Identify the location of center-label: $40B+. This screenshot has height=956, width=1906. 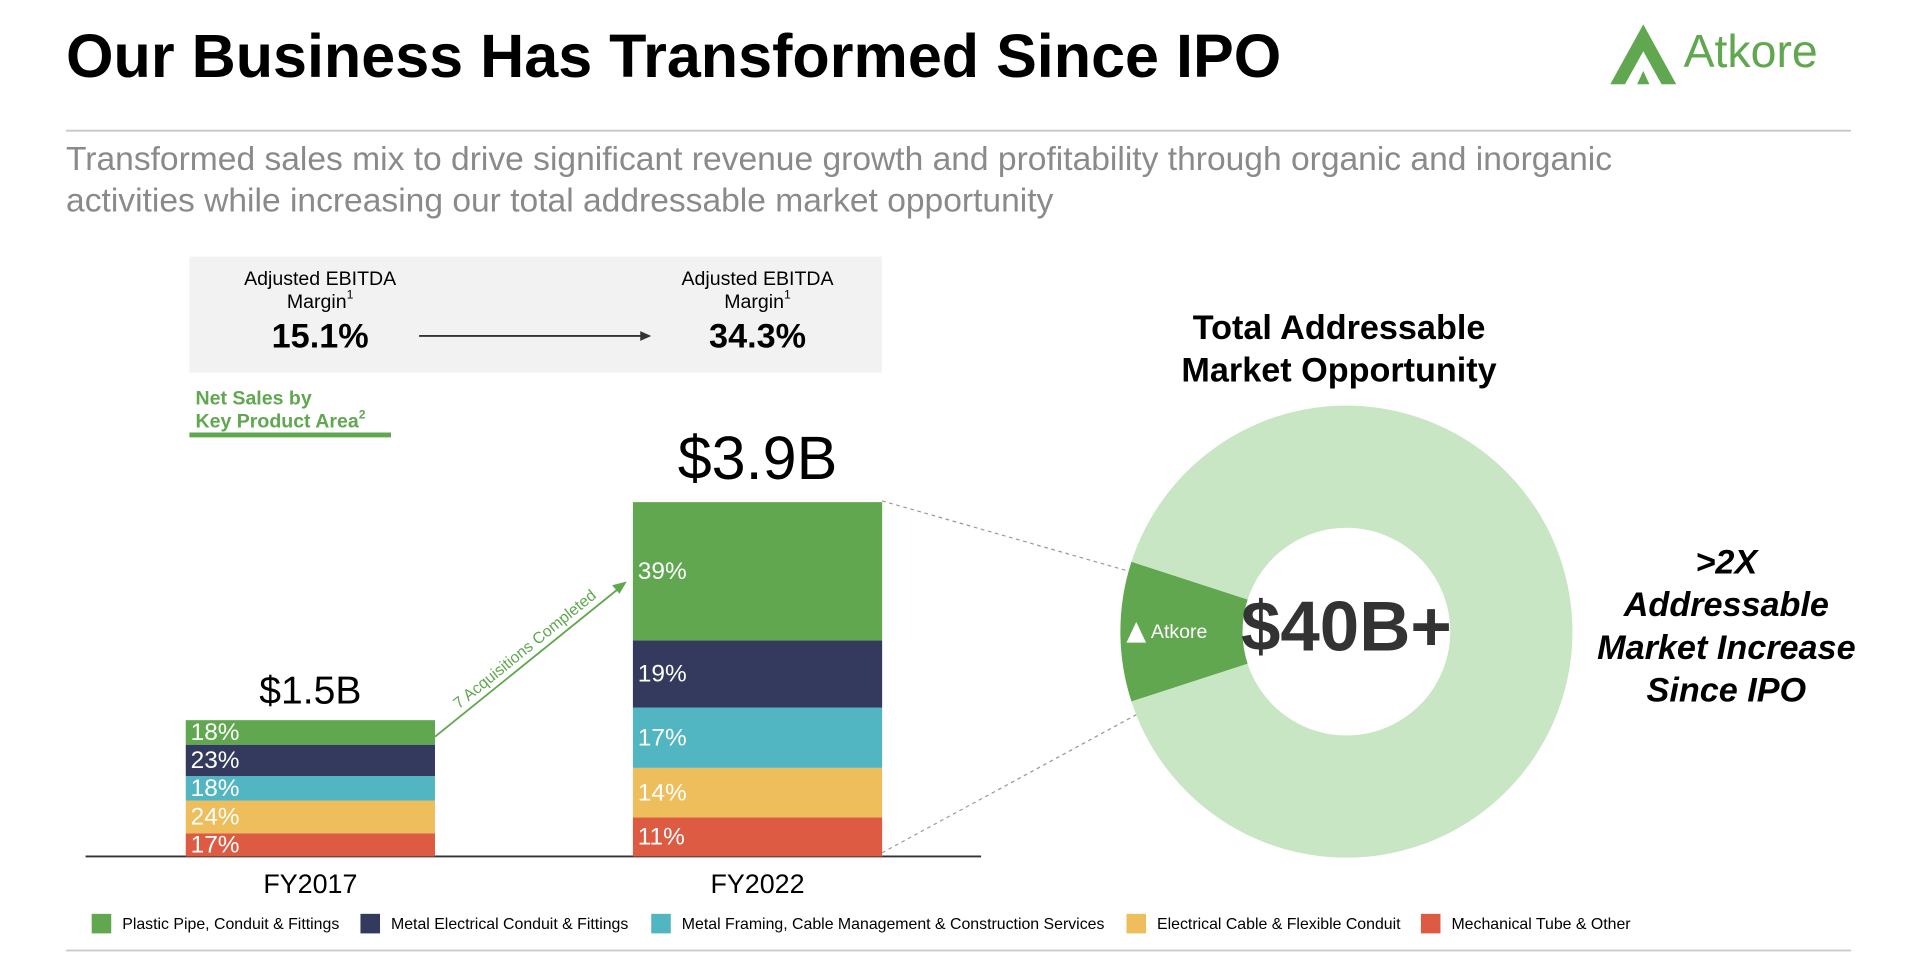
(1346, 626).